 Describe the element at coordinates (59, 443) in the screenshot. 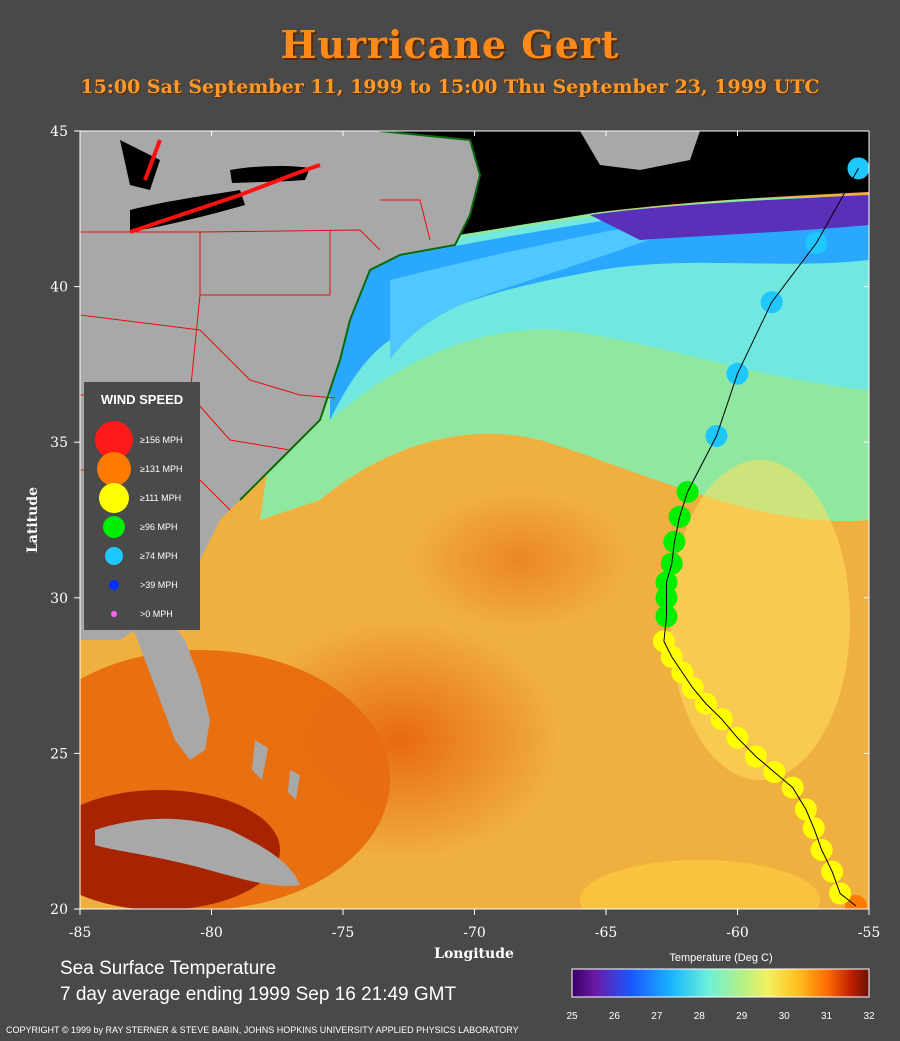

I see `y-tick-label: 35` at that location.